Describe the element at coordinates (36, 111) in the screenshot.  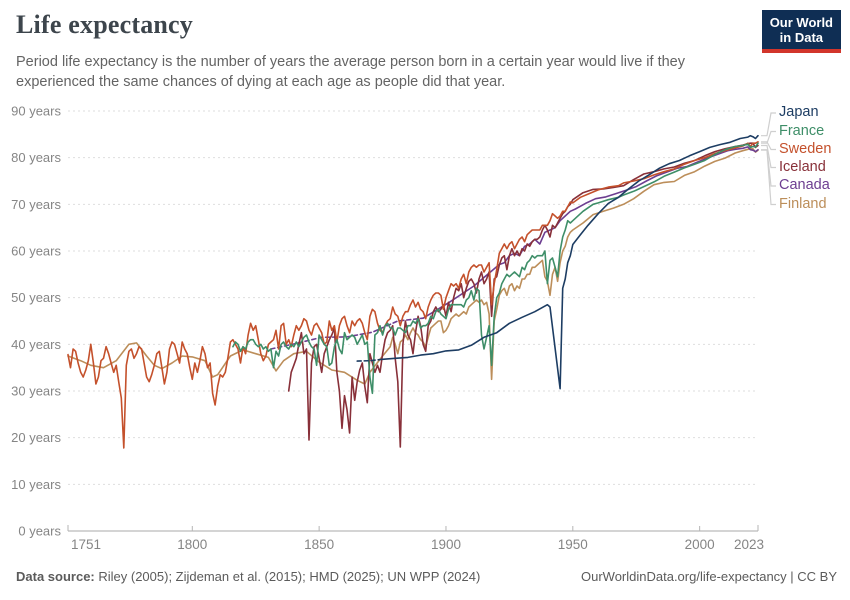
I see `y-axis-label: 90 years` at that location.